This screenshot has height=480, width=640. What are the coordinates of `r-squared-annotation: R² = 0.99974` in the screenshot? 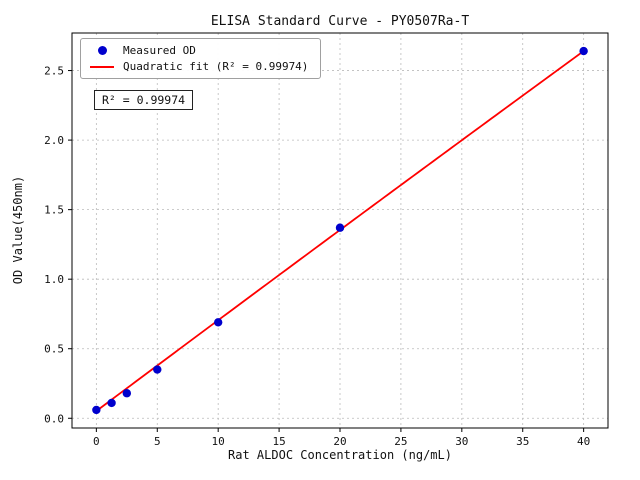 It's located at (144, 100).